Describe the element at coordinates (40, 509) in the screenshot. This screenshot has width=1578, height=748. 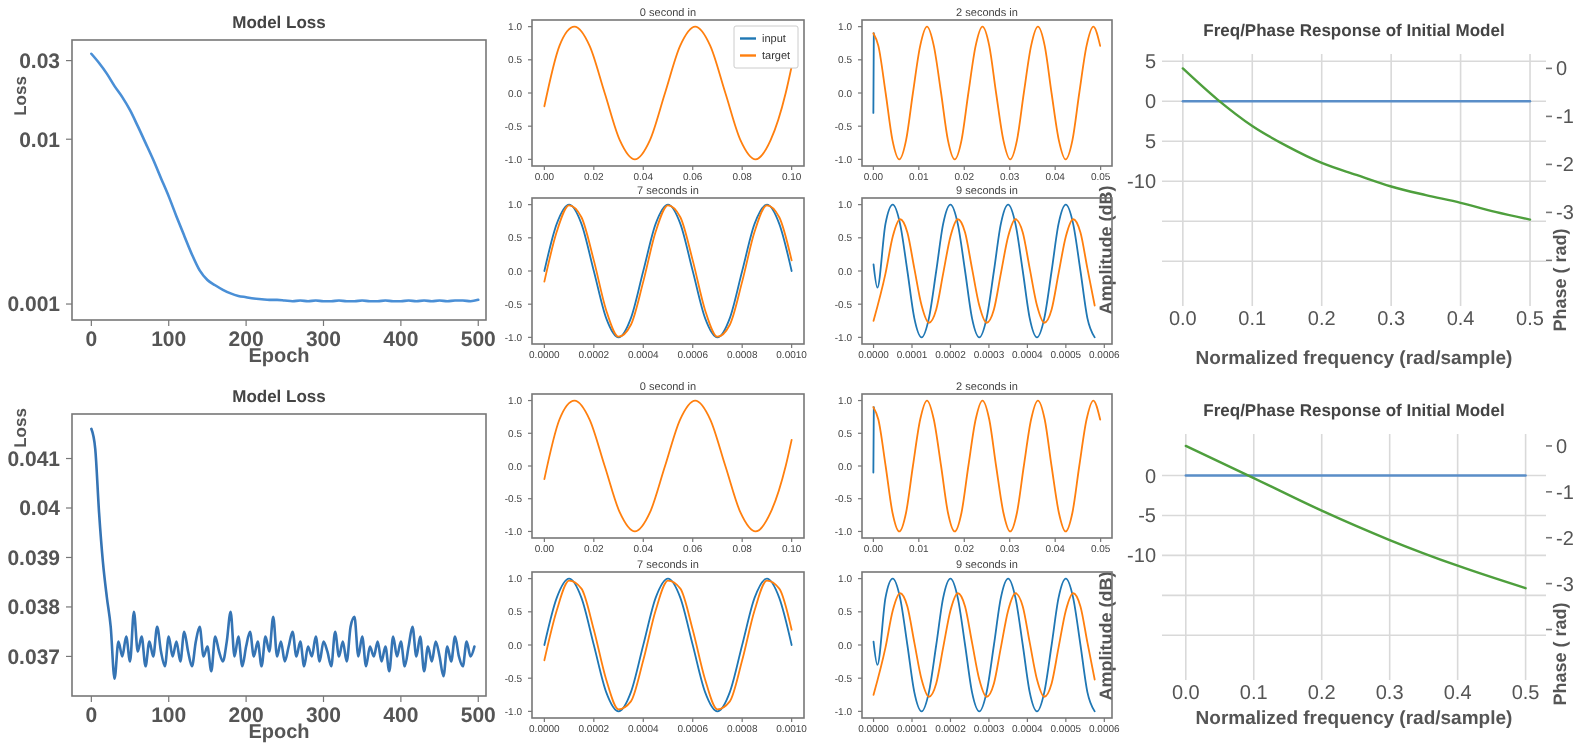
I see `y-tick-label: 0.04` at that location.